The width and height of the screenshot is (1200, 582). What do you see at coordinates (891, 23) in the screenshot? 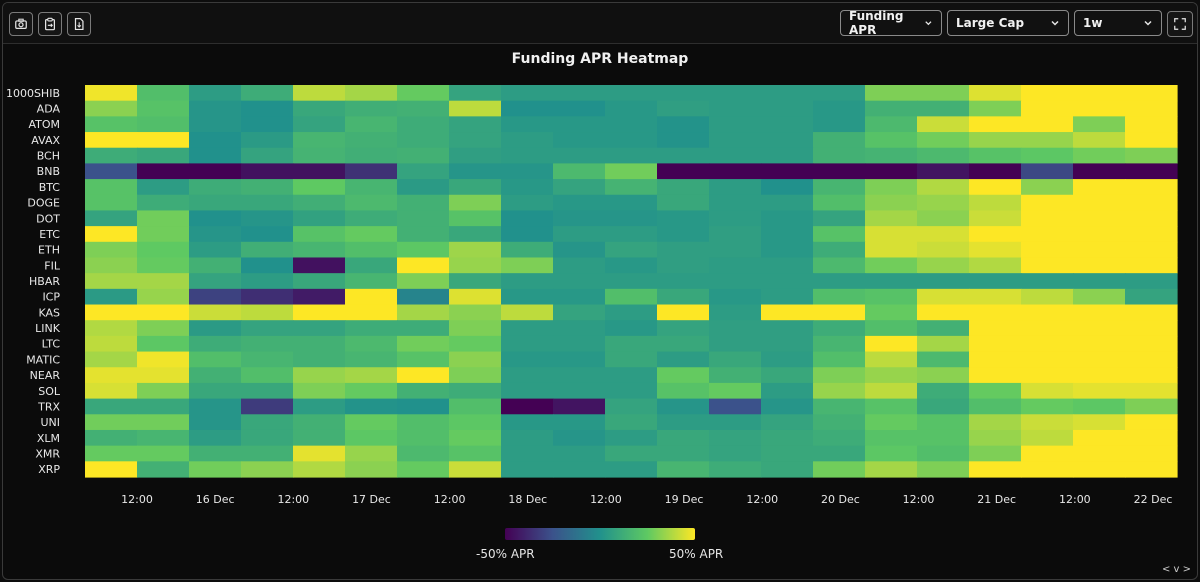
I see `metric-select: Funding APR` at bounding box center [891, 23].